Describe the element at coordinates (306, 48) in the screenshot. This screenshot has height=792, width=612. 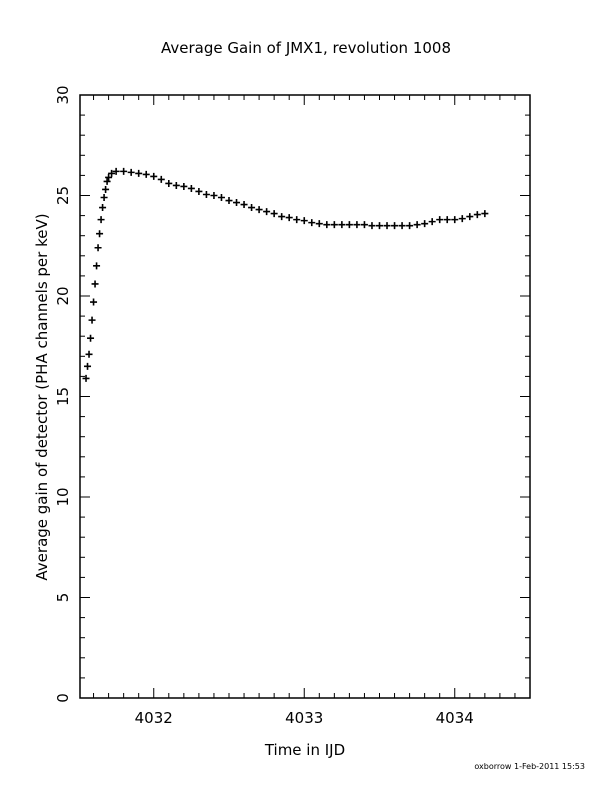
I see `chart-title: Average Gain of JMX1, revolution 1008` at that location.